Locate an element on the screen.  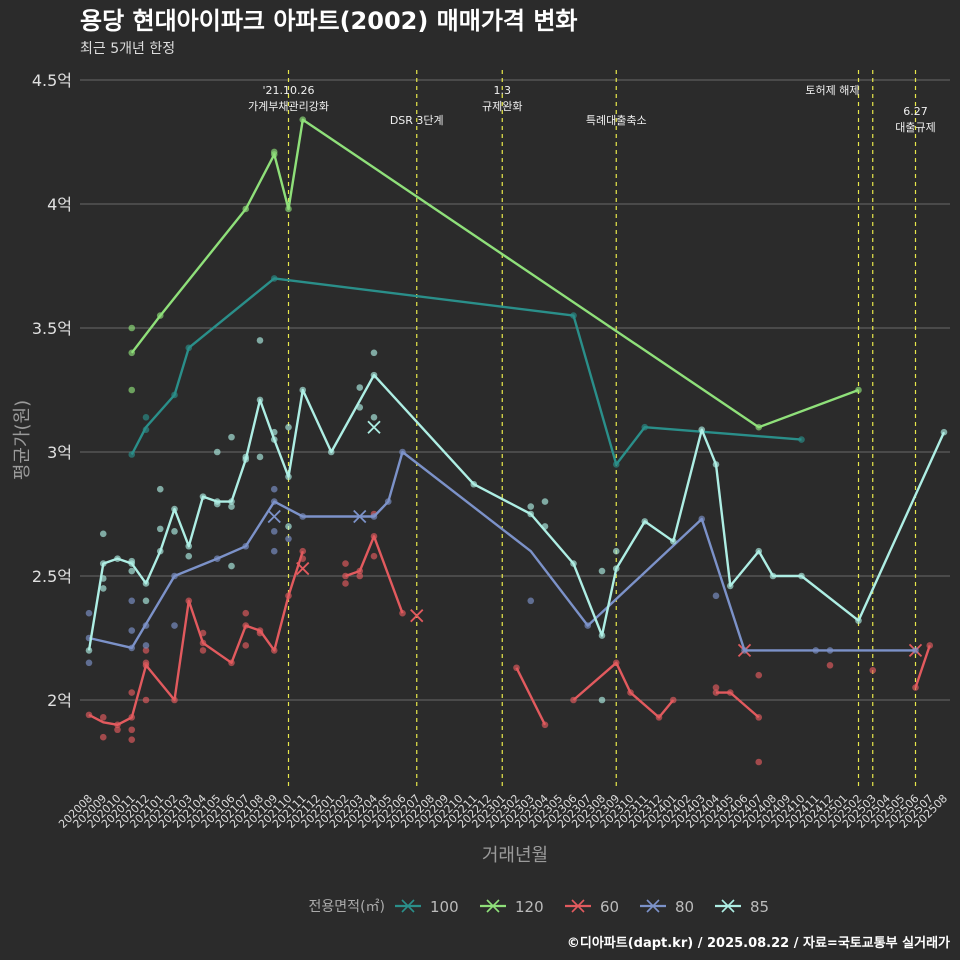
legend: 전용면적(㎡) 100 120 60 80 85 is located at coordinates (539, 907).